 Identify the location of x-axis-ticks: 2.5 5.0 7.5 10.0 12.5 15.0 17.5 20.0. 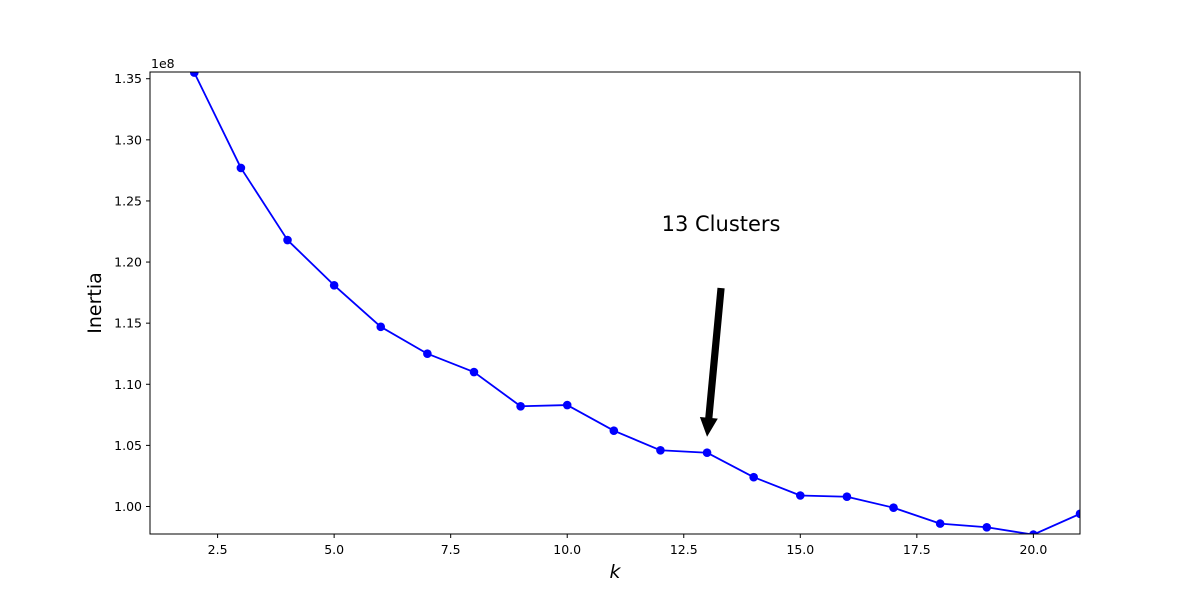
(627, 545).